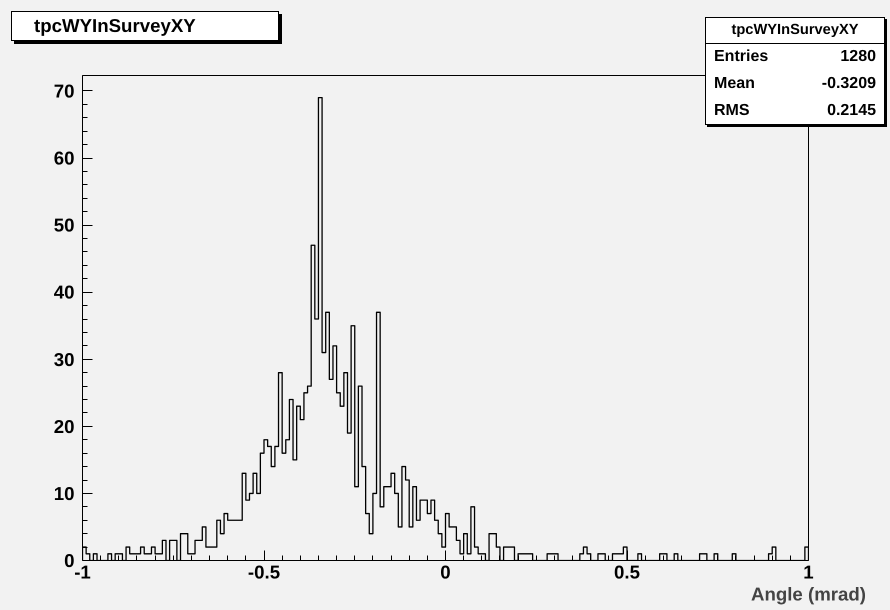 Image resolution: width=890 pixels, height=610 pixels. What do you see at coordinates (64, 158) in the screenshot?
I see `y-tick-label: 60` at bounding box center [64, 158].